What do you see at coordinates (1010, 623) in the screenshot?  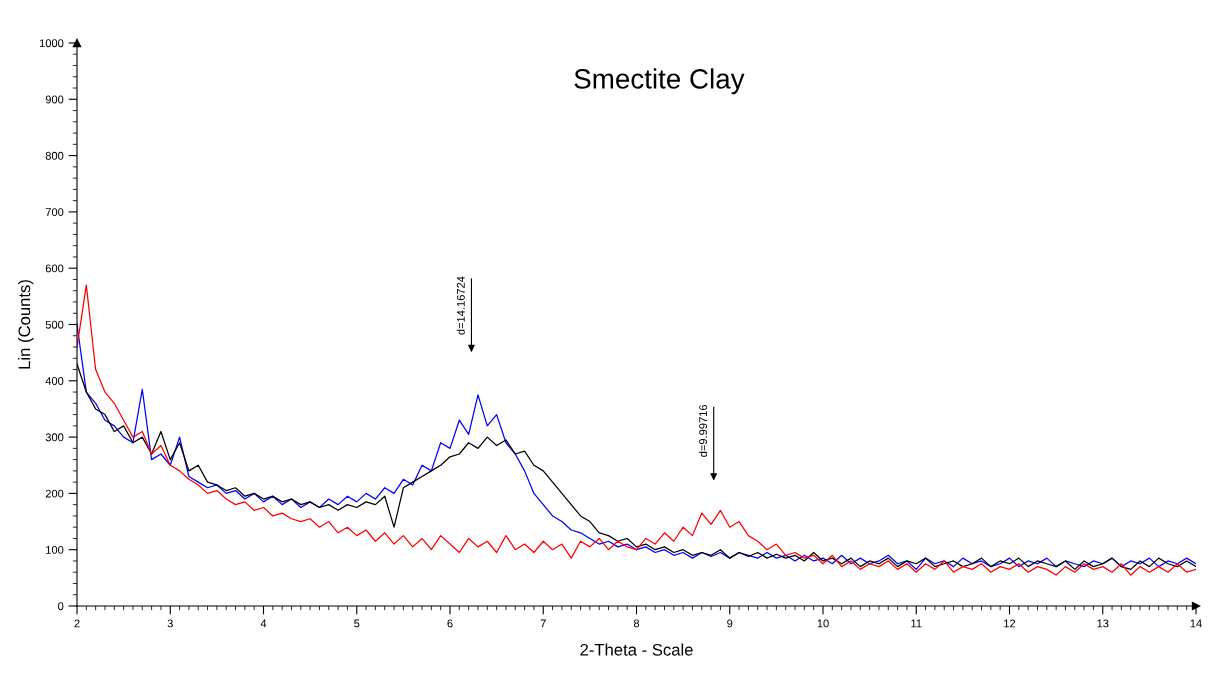 I see `x-tick-label: 12` at bounding box center [1010, 623].